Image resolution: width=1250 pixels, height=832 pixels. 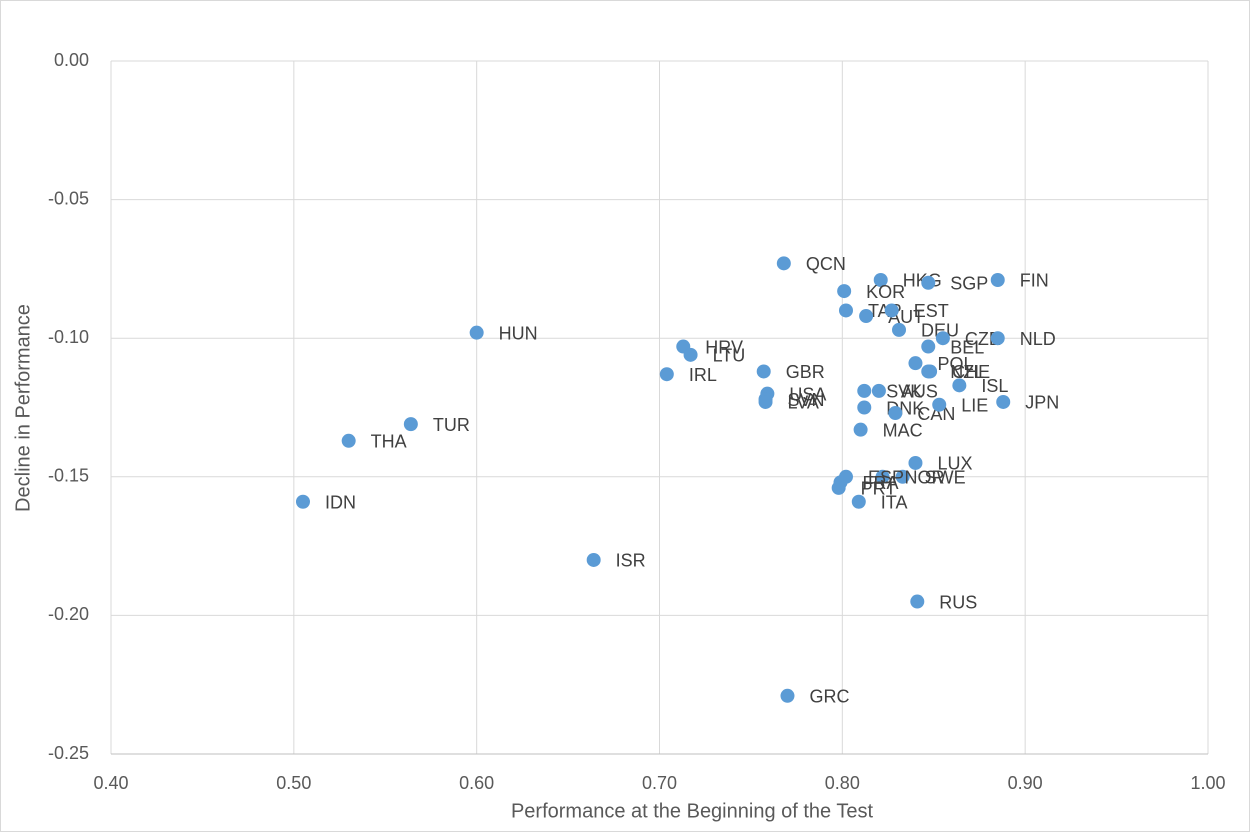 I want to click on point-label: NLD, so click(x=1038, y=339).